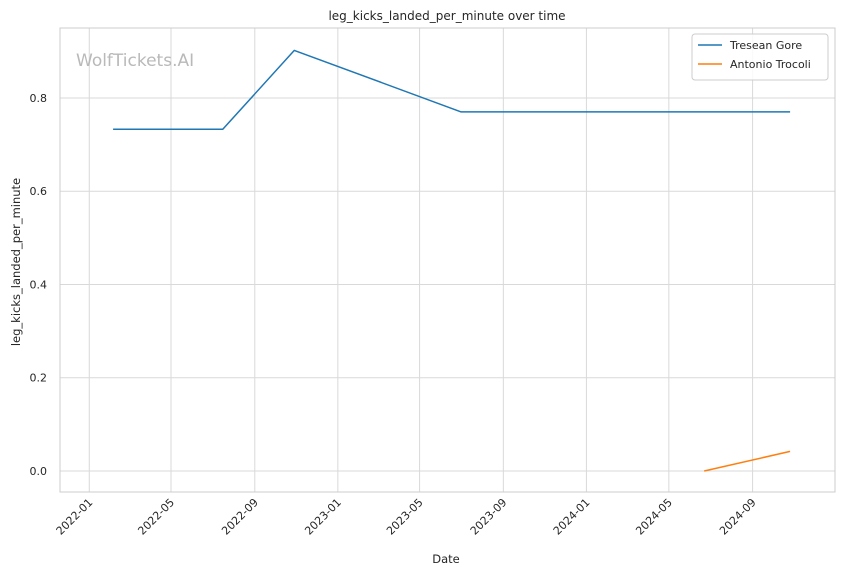 The height and width of the screenshot is (575, 844). I want to click on y-tick-label: 0.2, so click(39, 378).